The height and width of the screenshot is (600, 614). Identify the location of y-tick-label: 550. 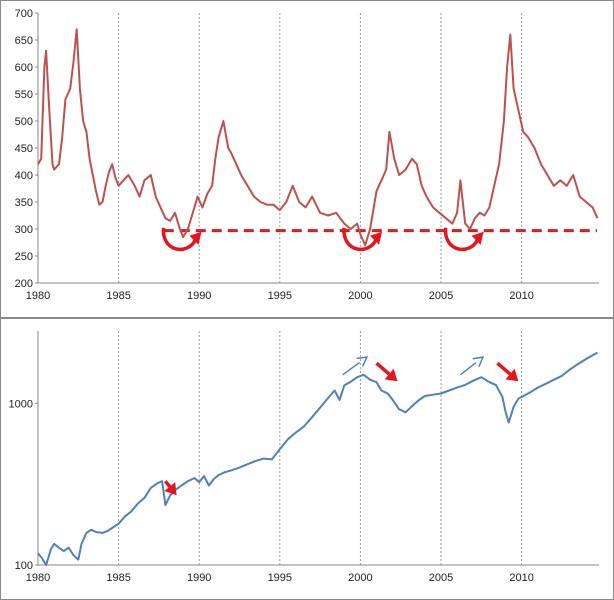
(24, 95).